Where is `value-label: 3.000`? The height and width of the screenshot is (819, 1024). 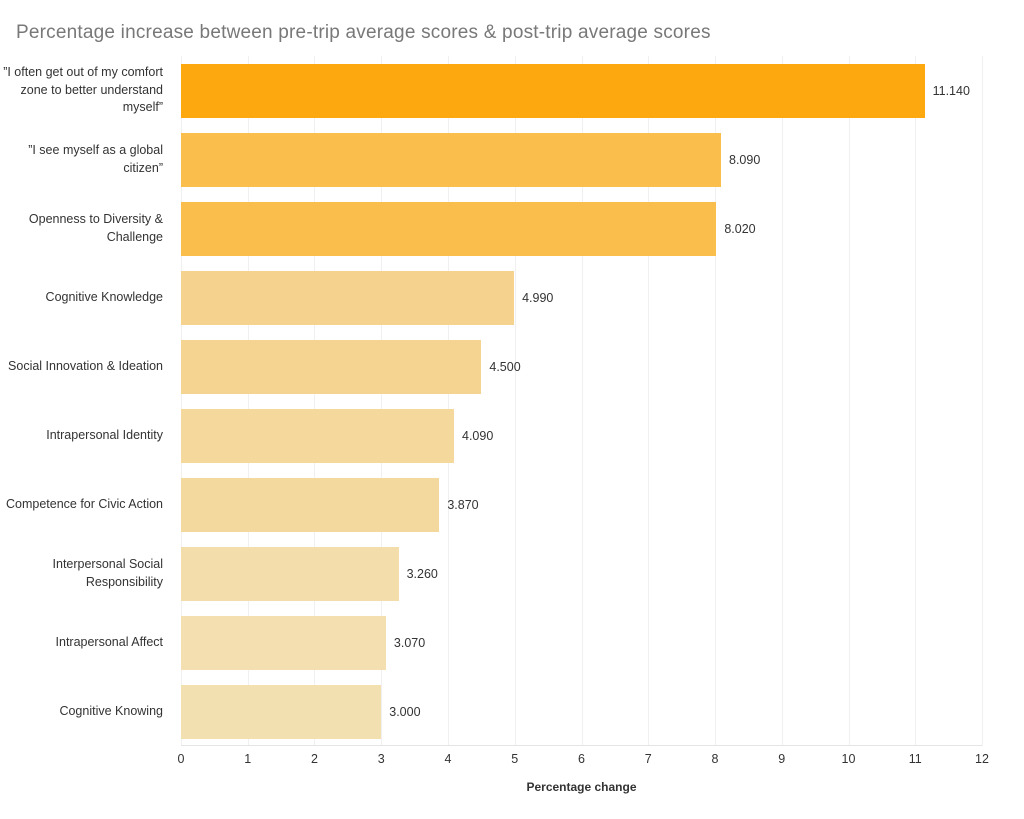
value-label: 3.000 is located at coordinates (405, 711).